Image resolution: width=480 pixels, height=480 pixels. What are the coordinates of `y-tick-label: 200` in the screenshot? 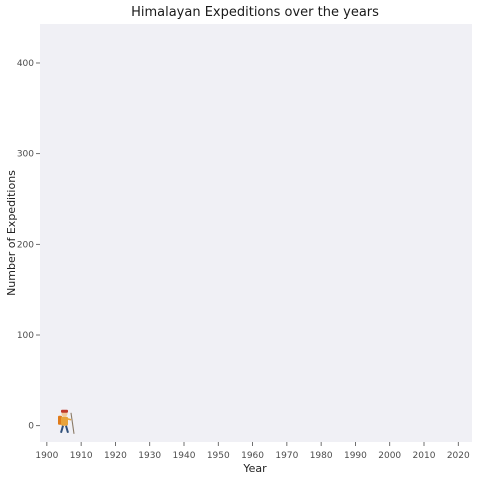 It's located at (25, 245).